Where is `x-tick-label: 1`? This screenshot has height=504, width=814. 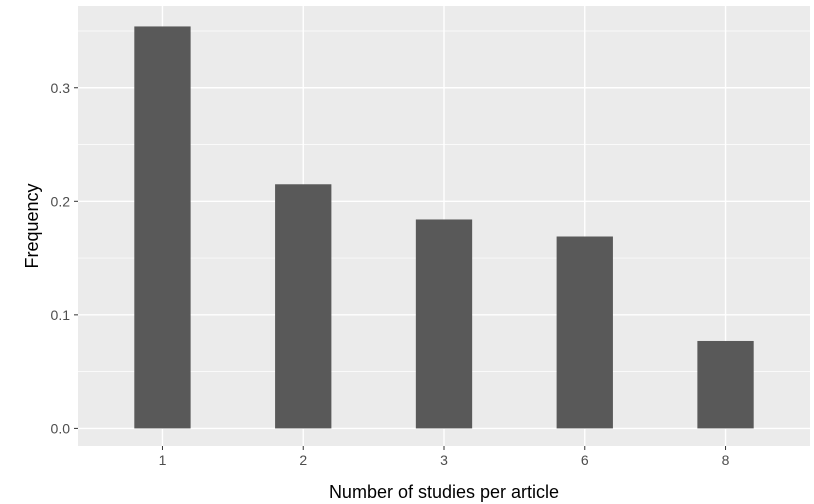 x-tick-label: 1 is located at coordinates (163, 460).